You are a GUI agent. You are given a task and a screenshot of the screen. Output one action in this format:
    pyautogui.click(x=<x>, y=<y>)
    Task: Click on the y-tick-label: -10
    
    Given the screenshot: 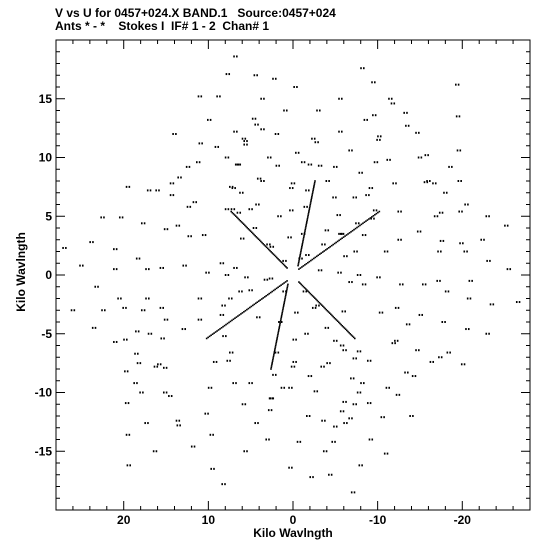 What is the action you would take?
    pyautogui.click(x=44, y=393)
    